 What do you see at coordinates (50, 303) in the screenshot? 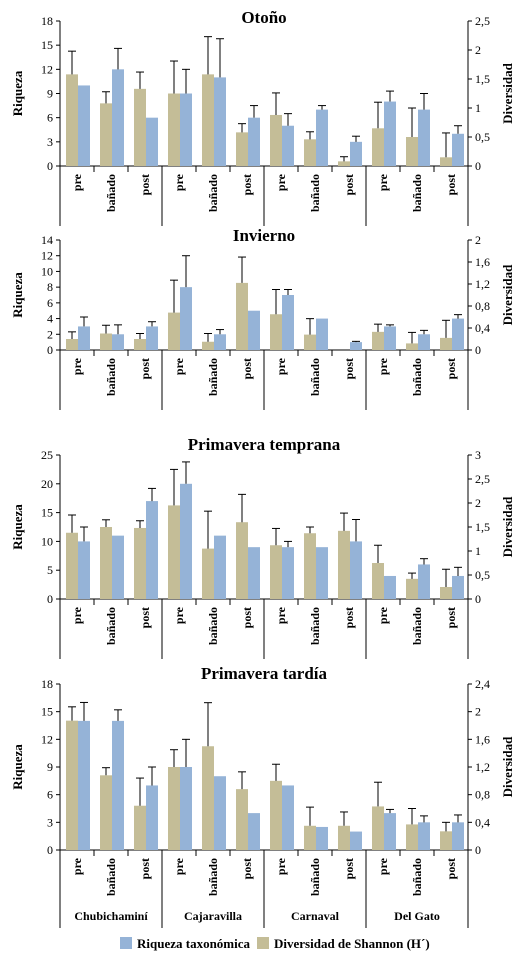
I see `panel-1-left-tick-label: 6` at bounding box center [50, 303].